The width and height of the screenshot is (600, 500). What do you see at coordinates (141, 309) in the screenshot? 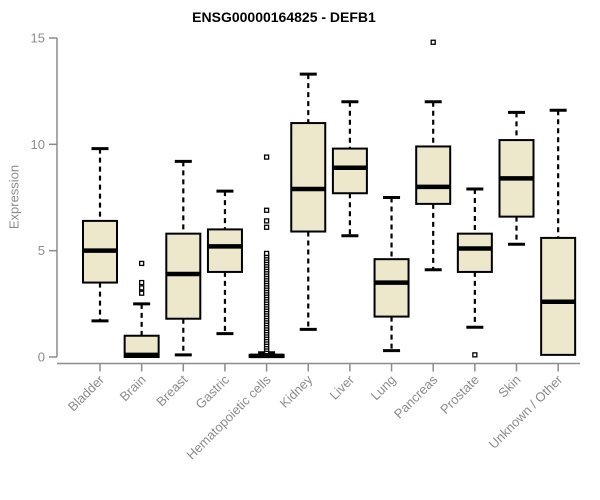
I see `box-brain` at bounding box center [141, 309].